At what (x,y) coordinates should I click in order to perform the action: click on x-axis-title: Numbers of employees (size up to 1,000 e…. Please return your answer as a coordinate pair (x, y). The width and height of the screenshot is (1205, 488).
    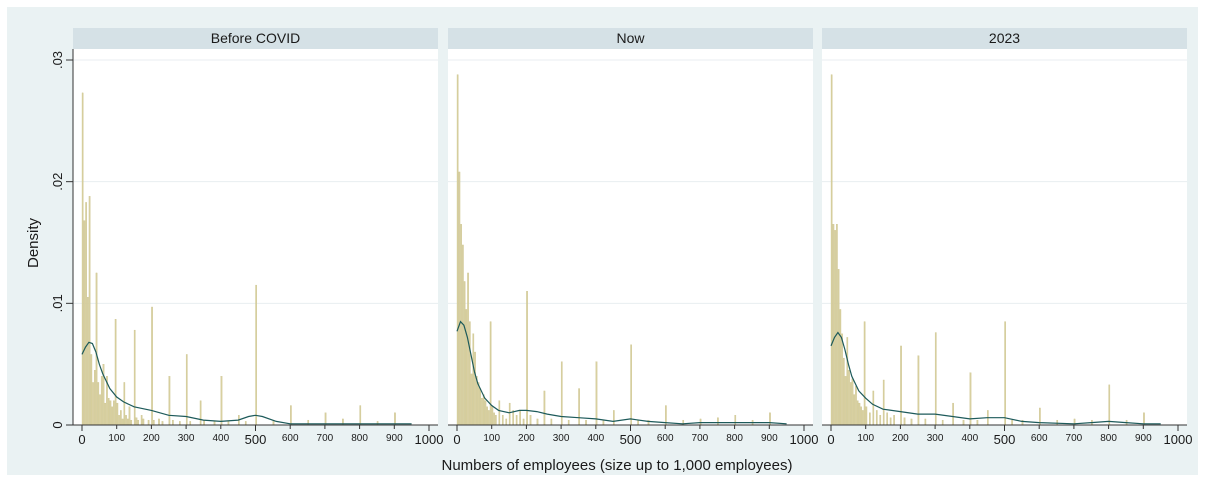
    Looking at the image, I should click on (616, 465).